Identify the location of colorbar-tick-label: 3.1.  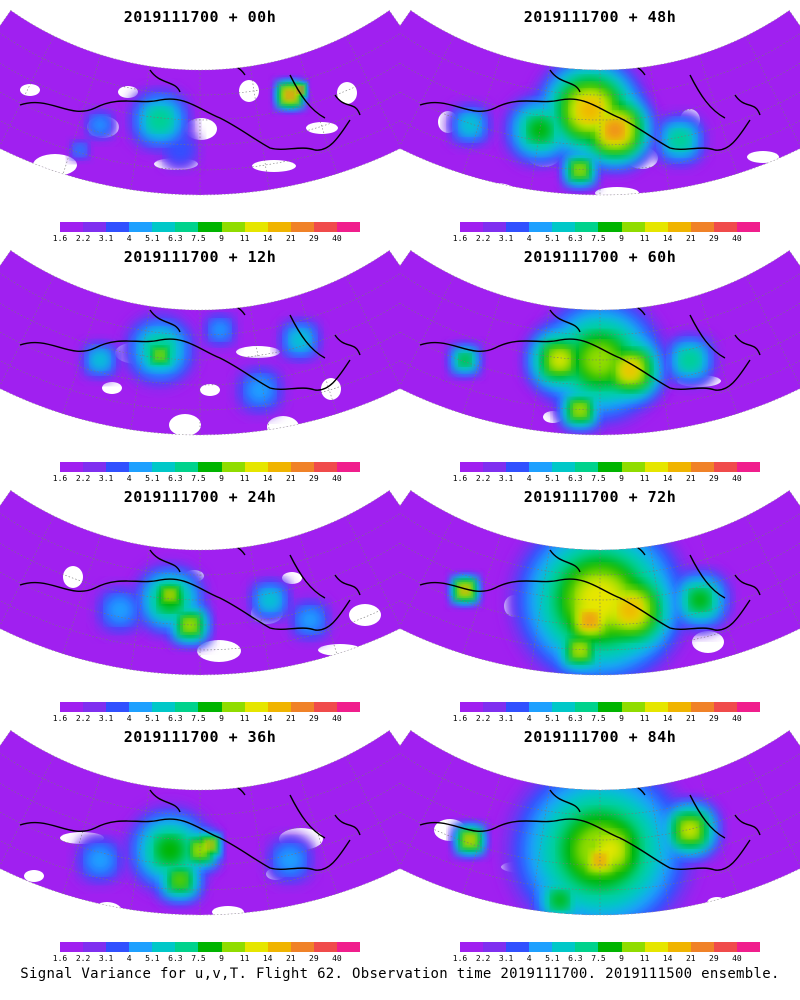
(506, 478).